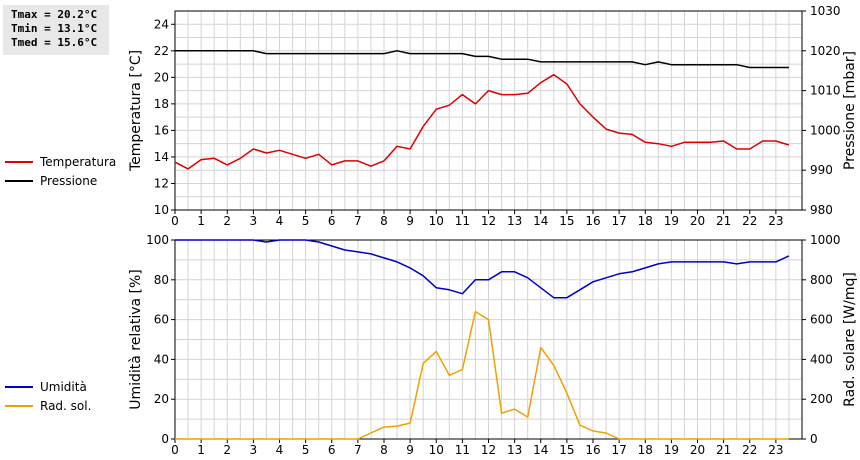  What do you see at coordinates (161, 157) in the screenshot?
I see `y-tick-label: 14` at bounding box center [161, 157].